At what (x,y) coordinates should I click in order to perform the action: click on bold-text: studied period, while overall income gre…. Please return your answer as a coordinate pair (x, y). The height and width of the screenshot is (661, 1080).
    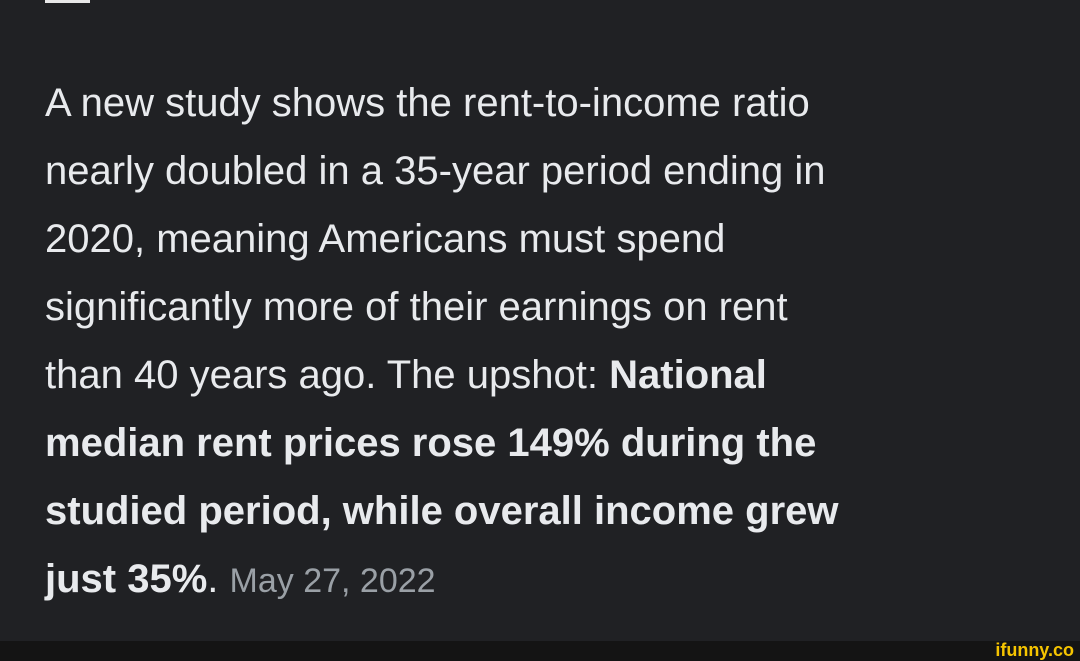
    Looking at the image, I should click on (442, 511).